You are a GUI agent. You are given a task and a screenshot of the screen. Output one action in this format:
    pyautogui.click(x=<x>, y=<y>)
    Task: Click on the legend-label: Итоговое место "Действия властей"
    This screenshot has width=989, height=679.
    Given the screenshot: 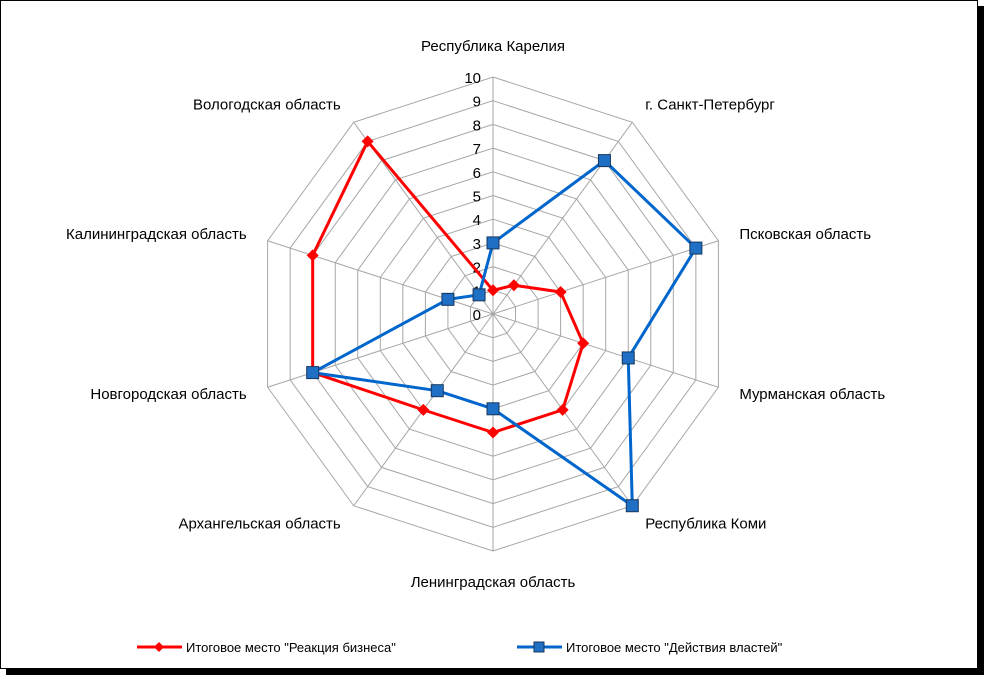 What is the action you would take?
    pyautogui.click(x=674, y=647)
    